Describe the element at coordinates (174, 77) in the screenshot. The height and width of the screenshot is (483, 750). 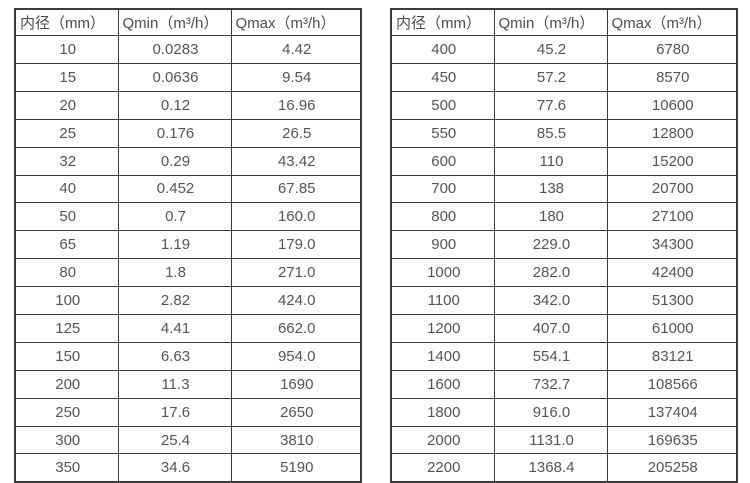
I see `cell-qmin: 0.0636` at that location.